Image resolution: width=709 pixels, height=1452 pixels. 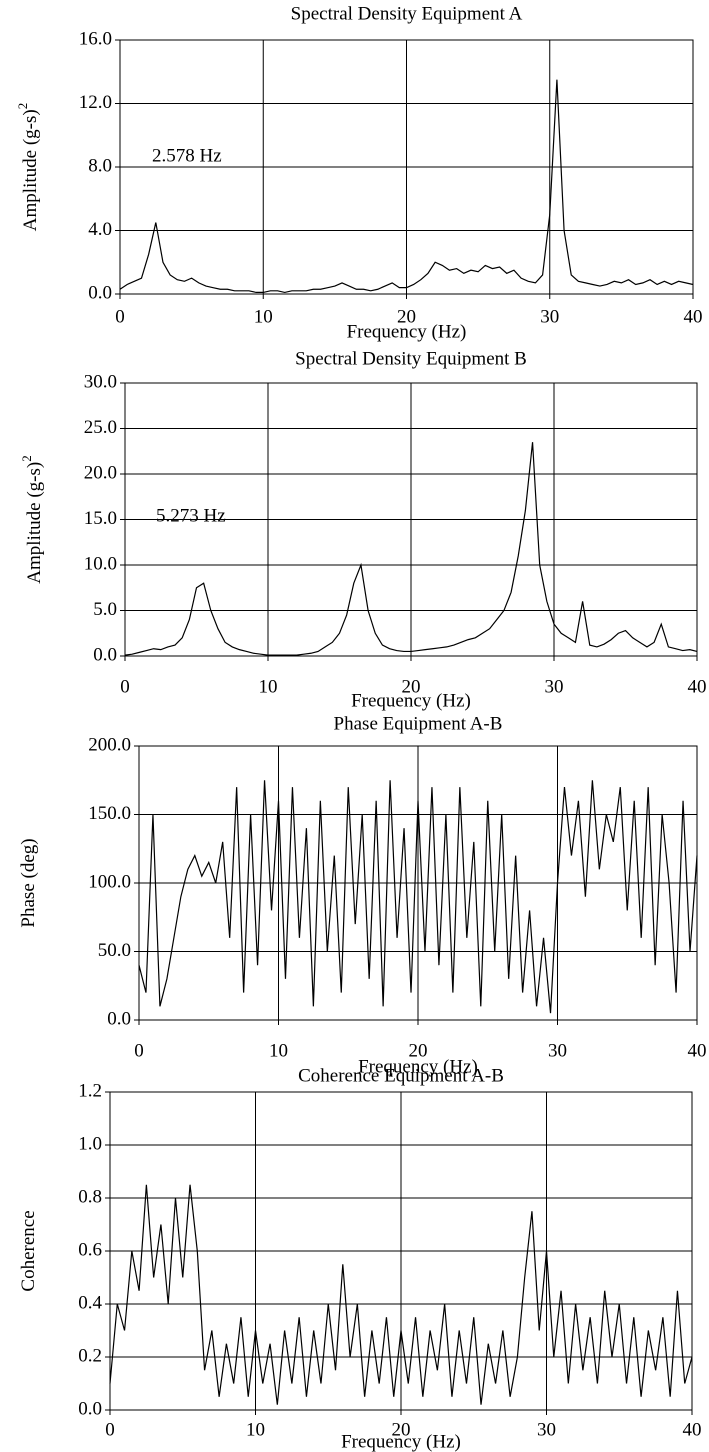 What do you see at coordinates (407, 13) in the screenshot?
I see `chart-title: Spectral Density Equipment A` at bounding box center [407, 13].